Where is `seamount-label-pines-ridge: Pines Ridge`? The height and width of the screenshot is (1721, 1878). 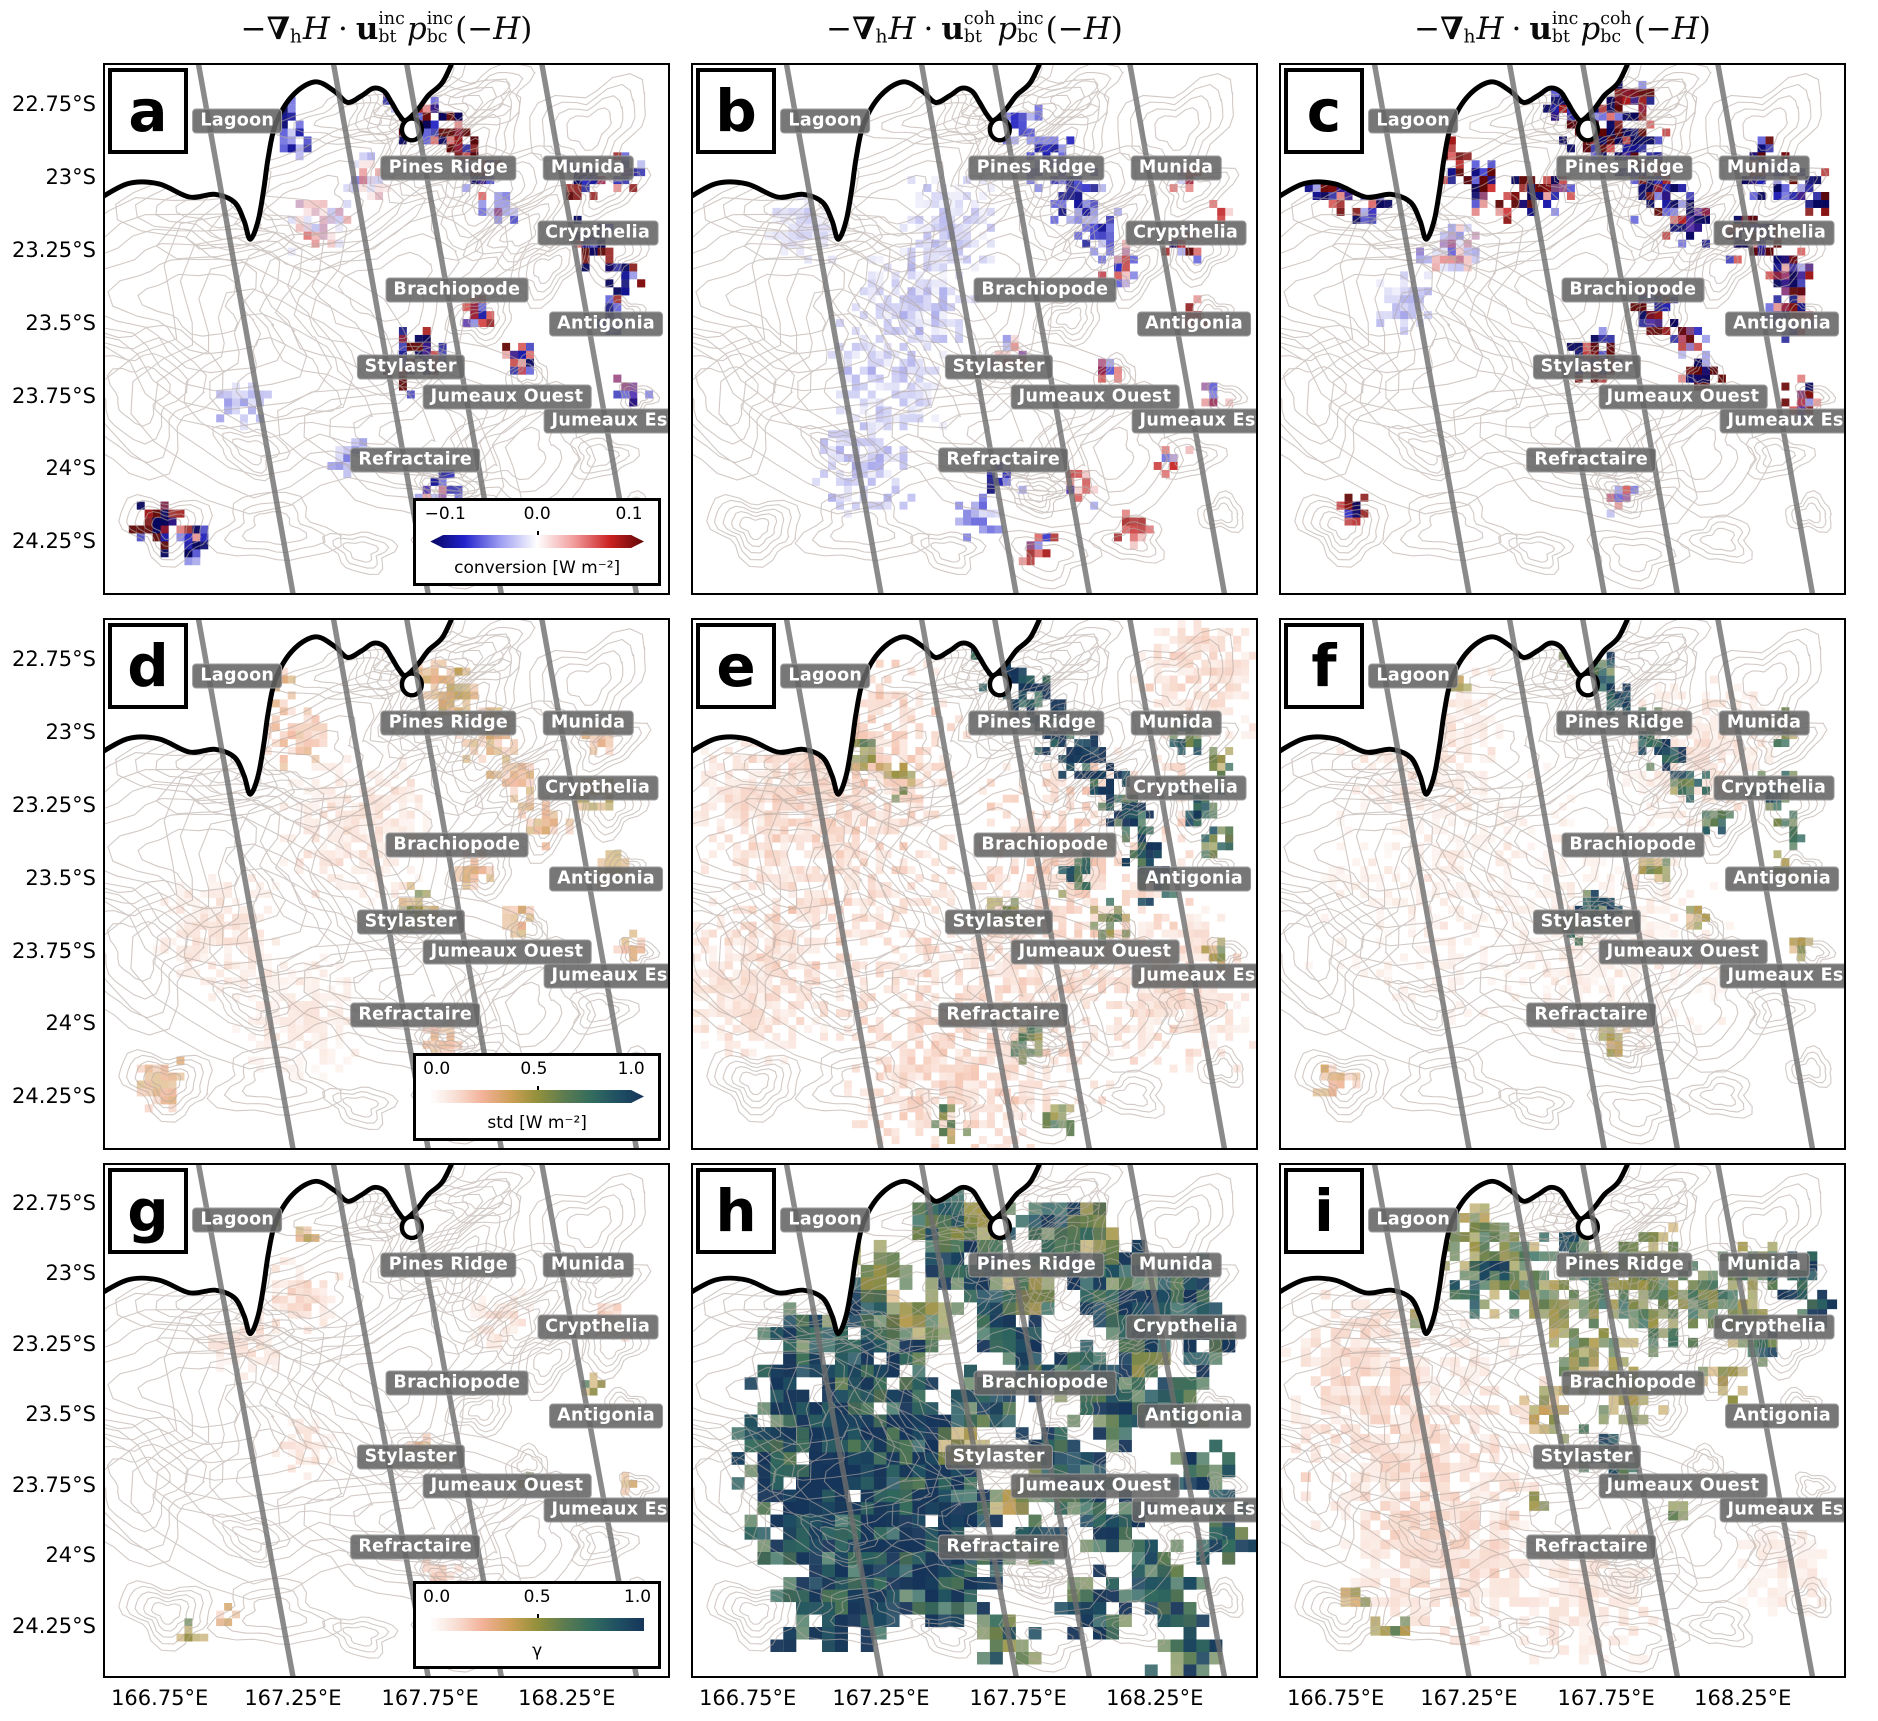 seamount-label-pines-ridge: Pines Ridge is located at coordinates (448, 168).